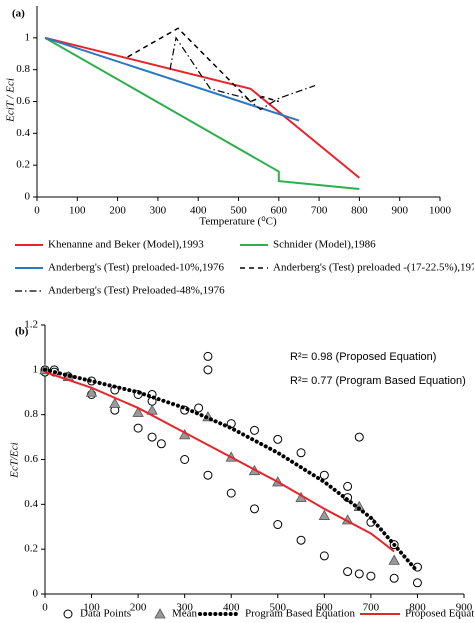  I want to click on panel-label: (b), so click(22, 332).